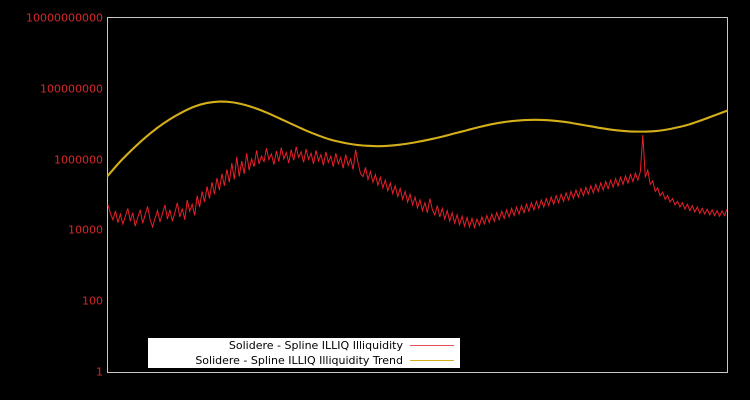  Describe the element at coordinates (71, 89) in the screenshot. I see `y-tick-label: 100000000` at that location.